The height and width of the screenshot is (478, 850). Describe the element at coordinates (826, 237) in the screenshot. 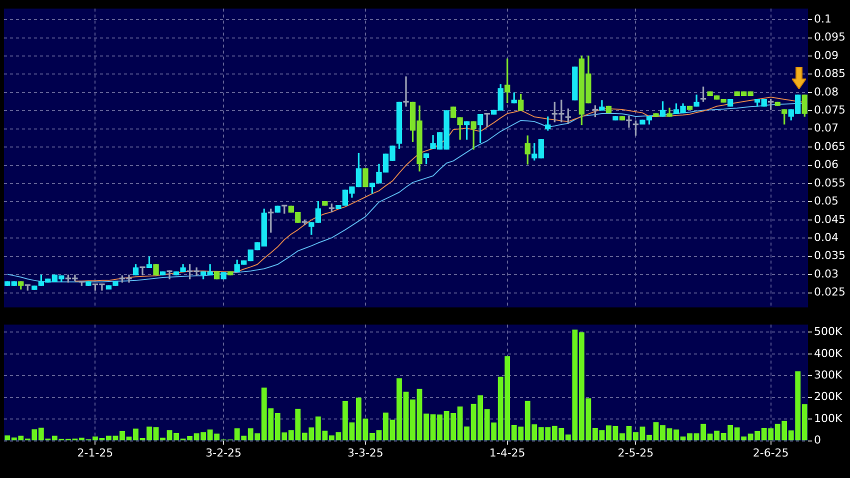

I see `y-tick-label: 0.04` at that location.